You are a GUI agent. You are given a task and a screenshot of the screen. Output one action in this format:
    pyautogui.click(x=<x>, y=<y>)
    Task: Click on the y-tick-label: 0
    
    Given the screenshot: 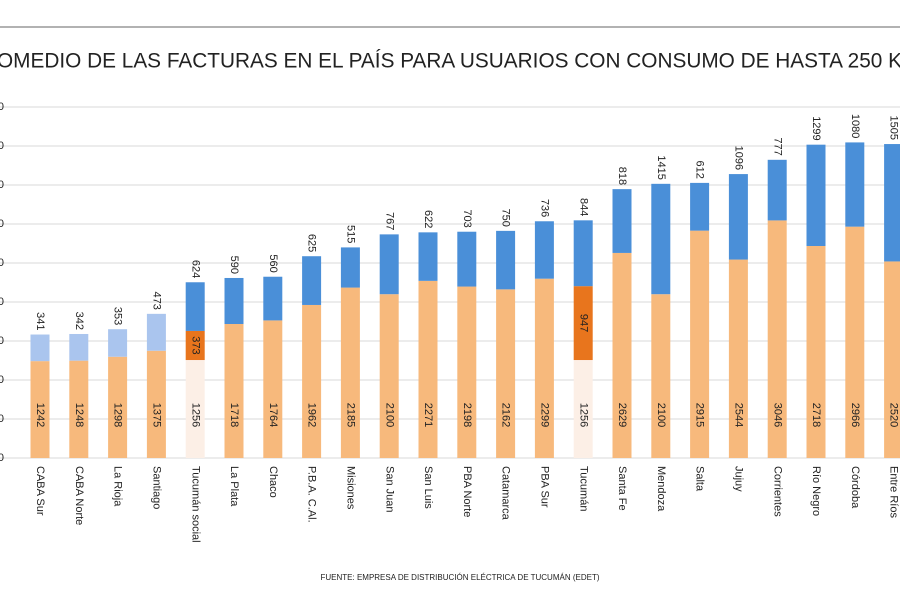 What is the action you would take?
    pyautogui.click(x=2, y=458)
    